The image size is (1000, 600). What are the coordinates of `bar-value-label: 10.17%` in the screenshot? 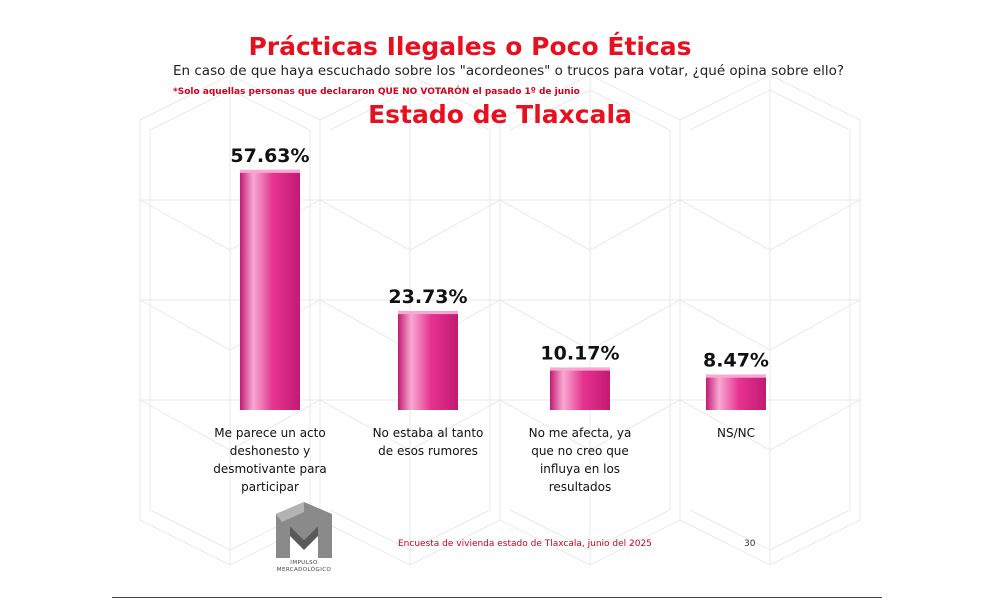 It's located at (579, 354).